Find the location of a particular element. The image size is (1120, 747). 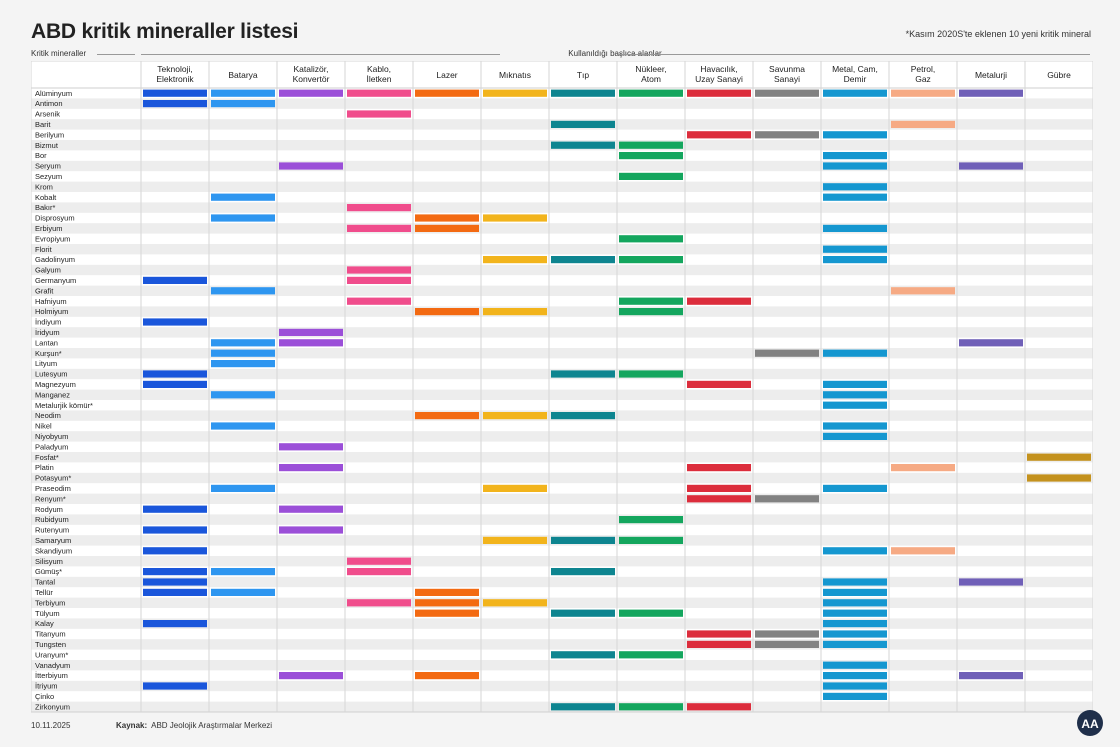

mineral-name: Bakır* is located at coordinates (45, 207).